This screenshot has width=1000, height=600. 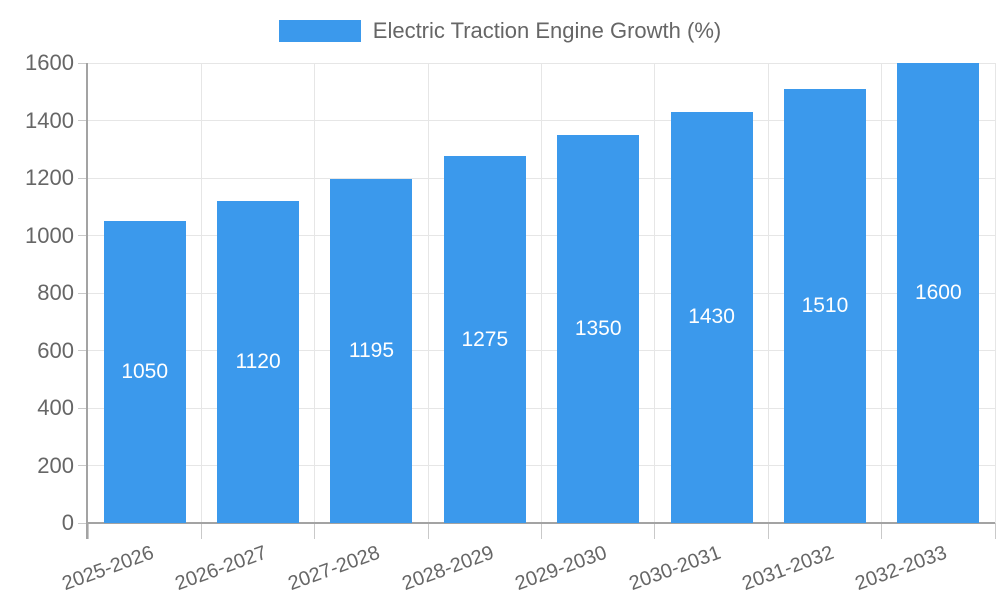 What do you see at coordinates (598, 328) in the screenshot?
I see `bar-2029-2030` at bounding box center [598, 328].